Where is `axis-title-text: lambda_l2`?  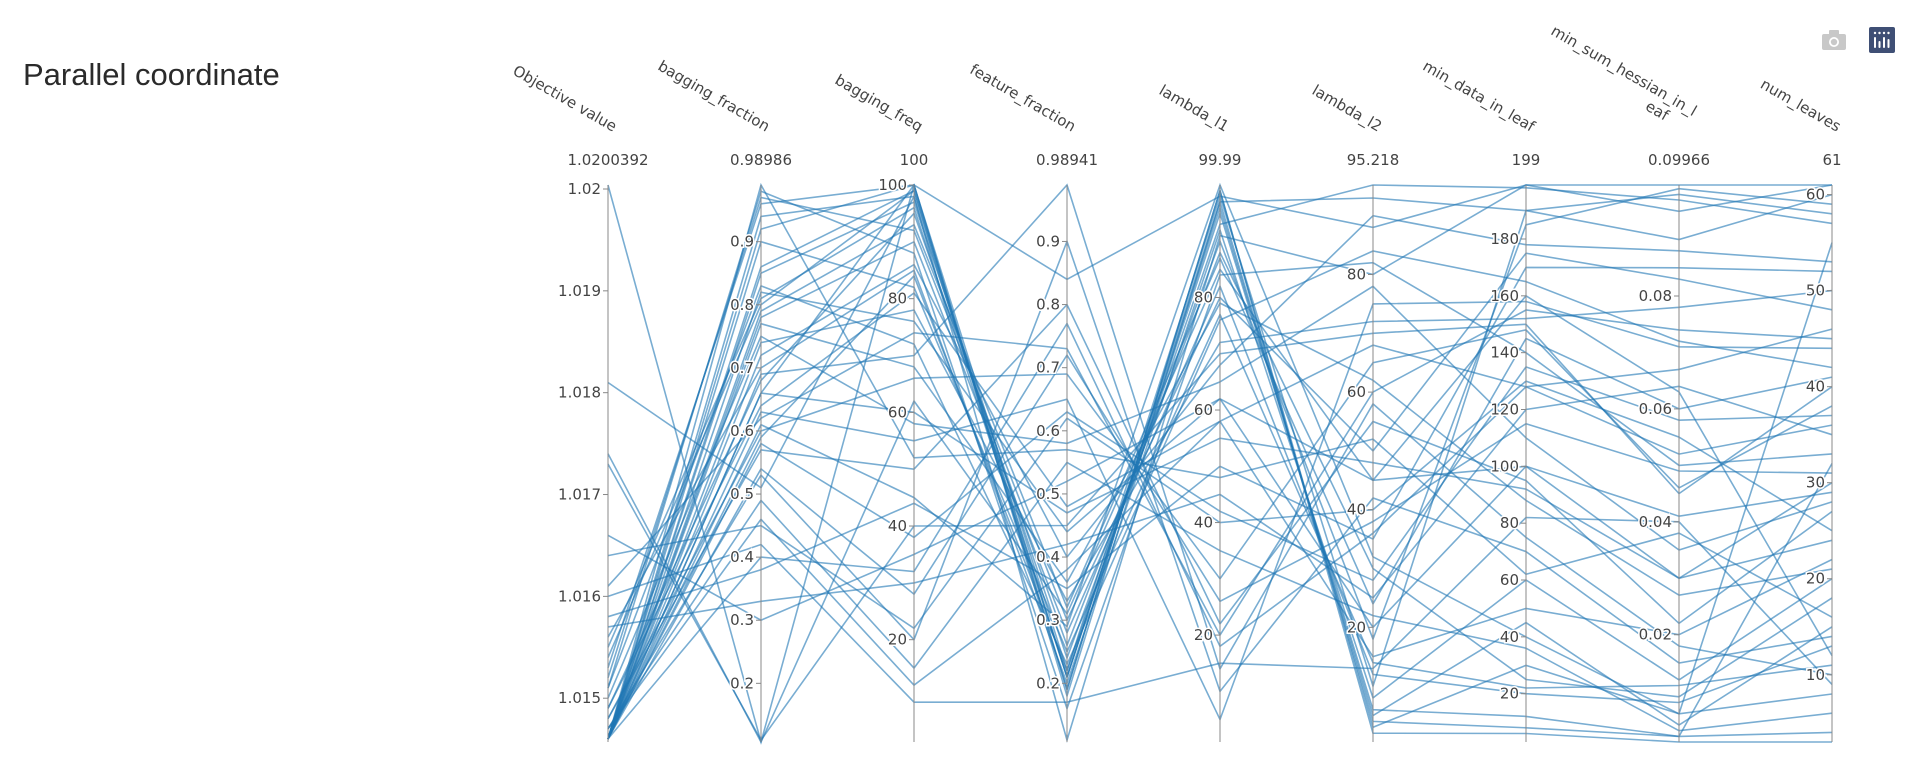
axis-title-text: lambda_l2 is located at coordinates (1346, 108).